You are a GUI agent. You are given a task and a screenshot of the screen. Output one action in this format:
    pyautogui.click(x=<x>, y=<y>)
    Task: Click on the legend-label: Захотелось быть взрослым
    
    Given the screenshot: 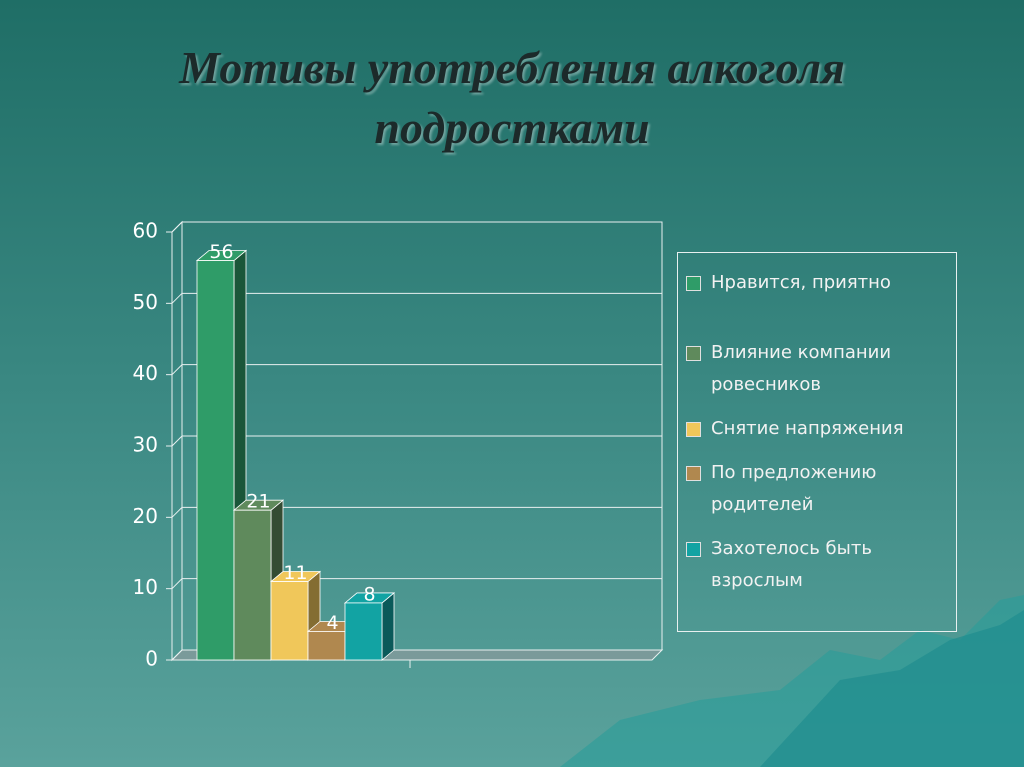 What is the action you would take?
    pyautogui.click(x=791, y=564)
    